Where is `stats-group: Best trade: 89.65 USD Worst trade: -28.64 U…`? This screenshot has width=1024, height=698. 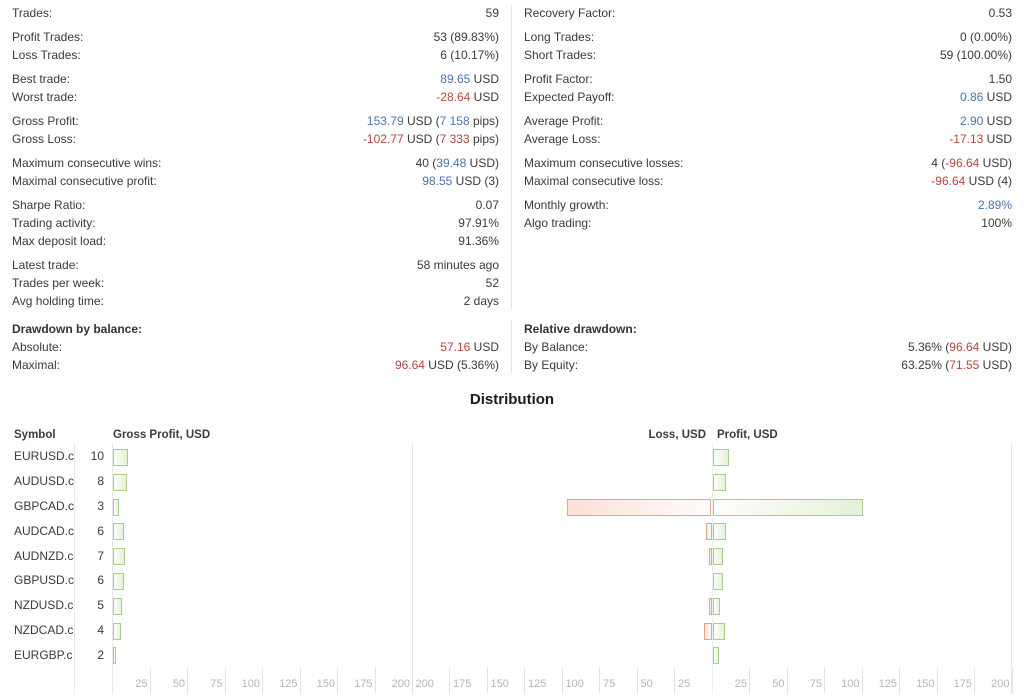
stats-group: Best trade: 89.65 USD Worst trade: -28.64 U… is located at coordinates (255, 88).